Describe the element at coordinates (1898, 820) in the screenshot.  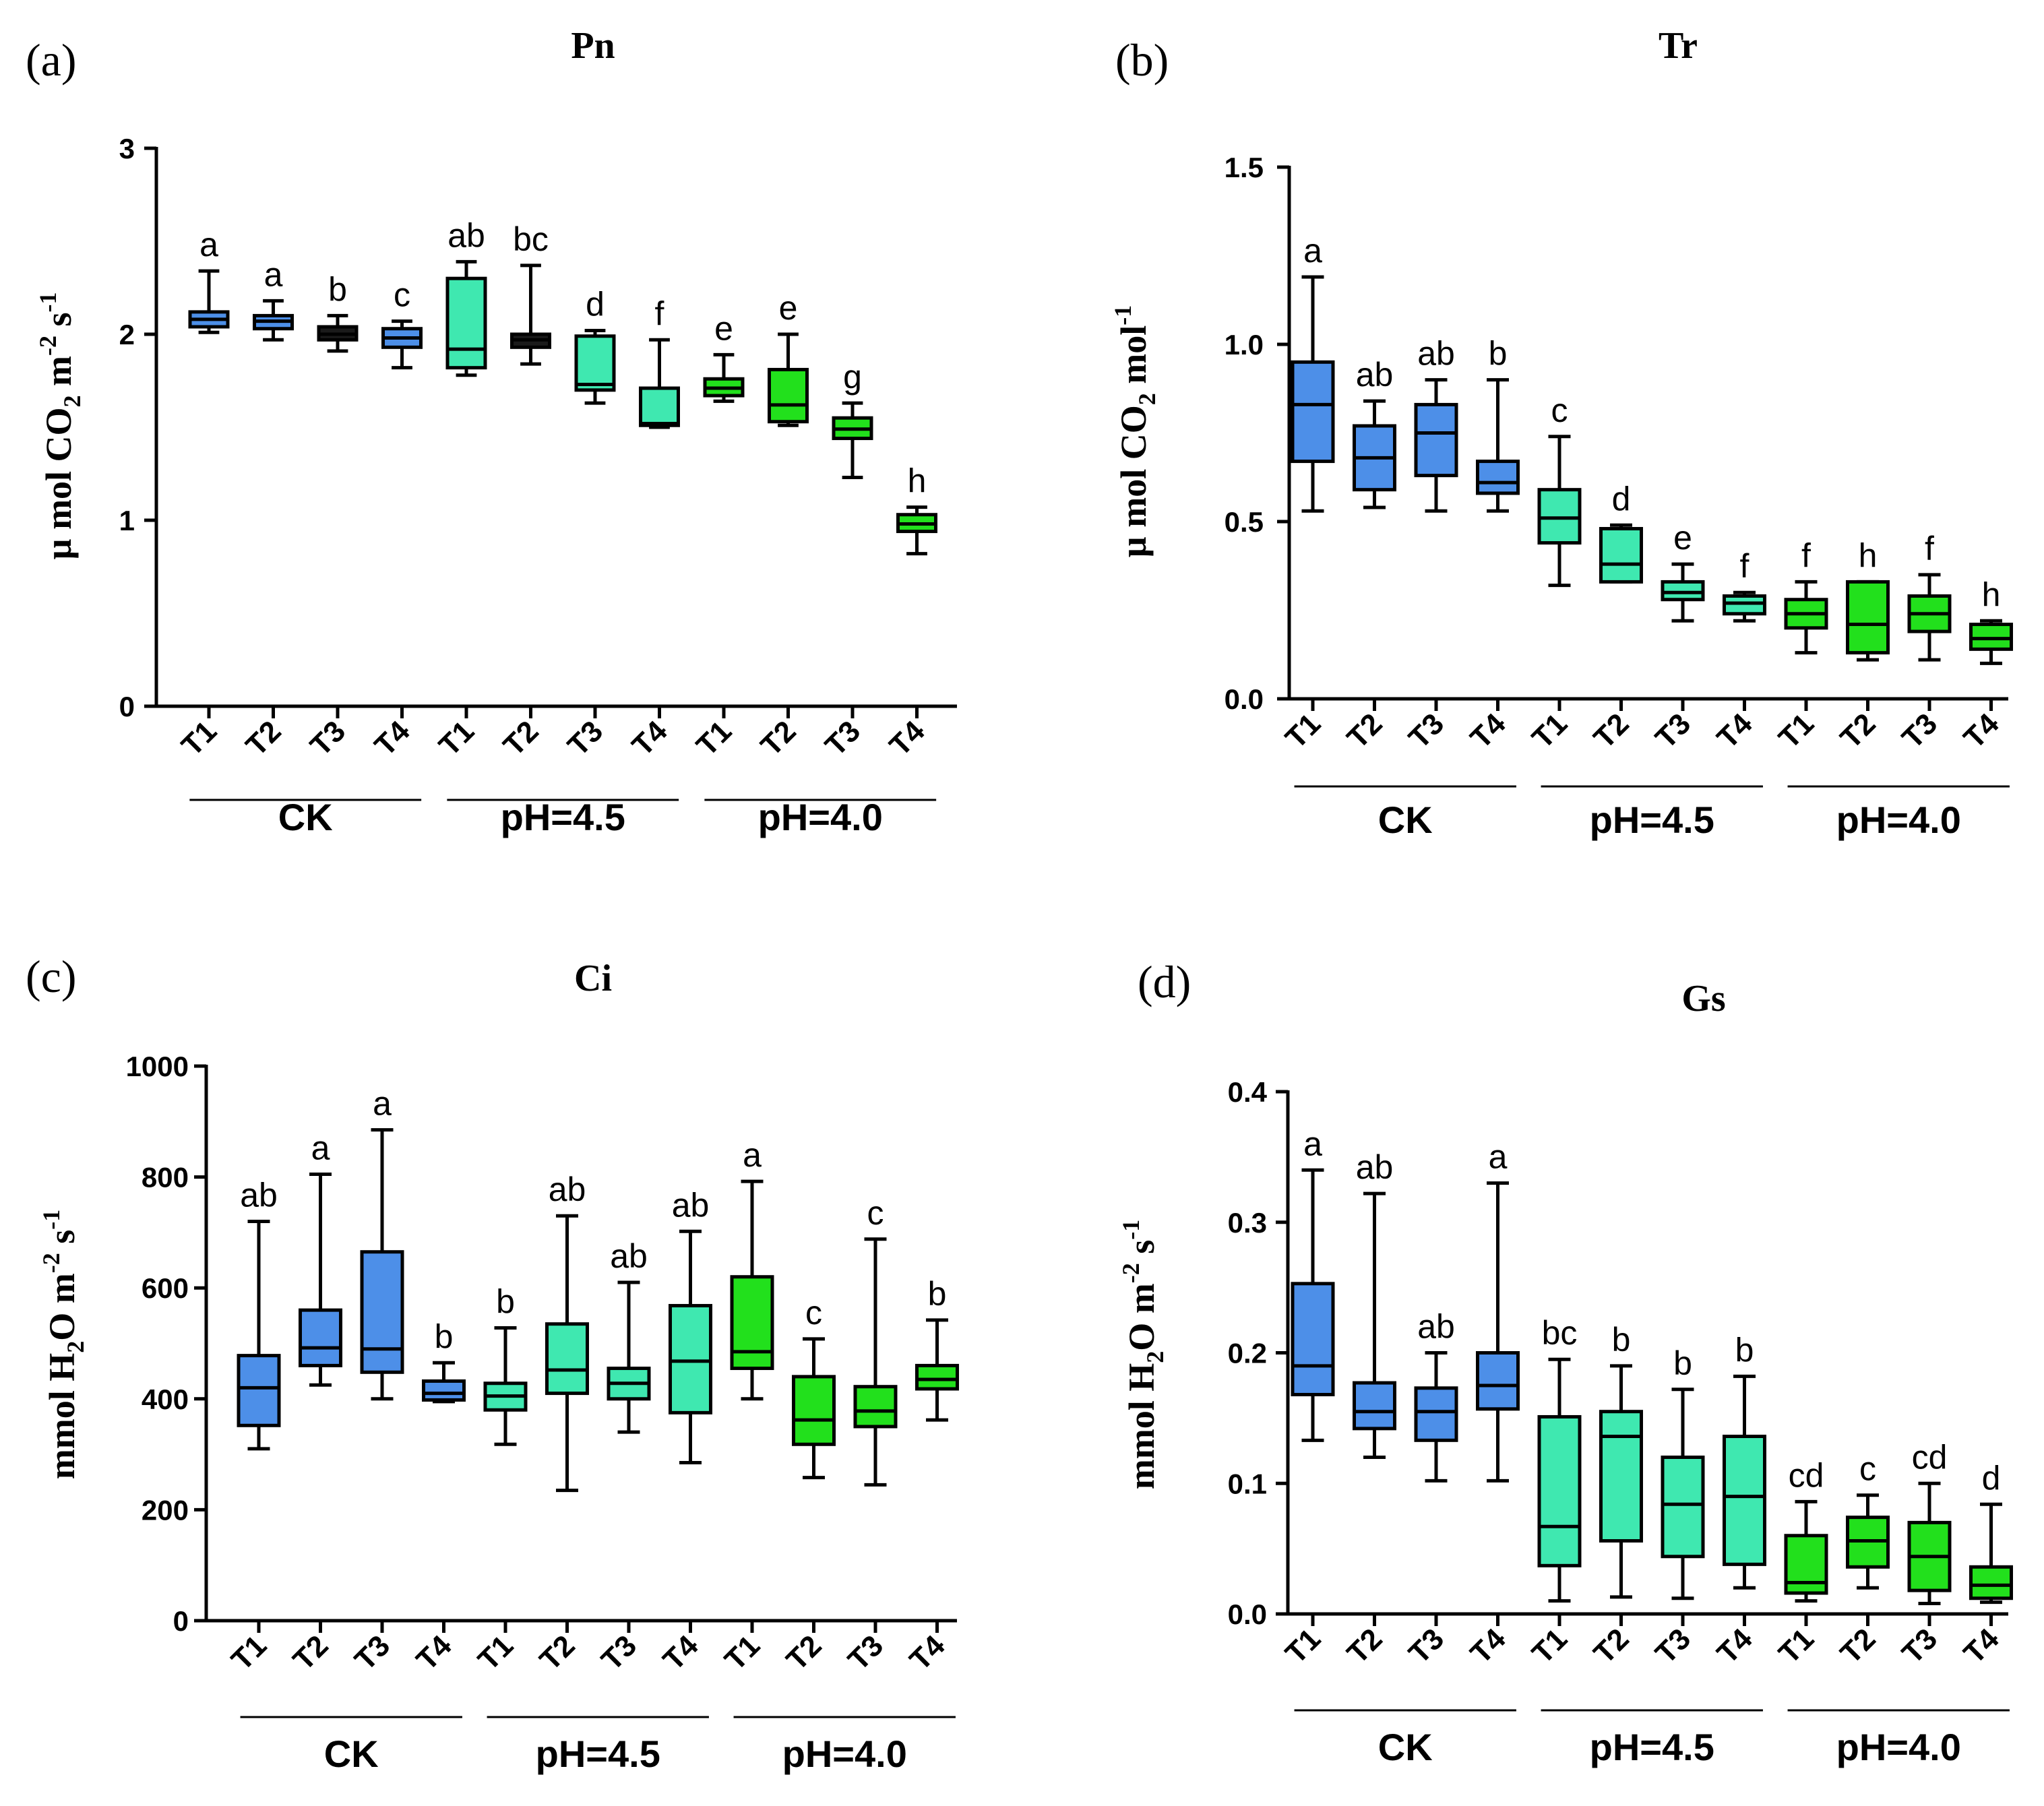
I see `group-label: pH=4.0` at that location.